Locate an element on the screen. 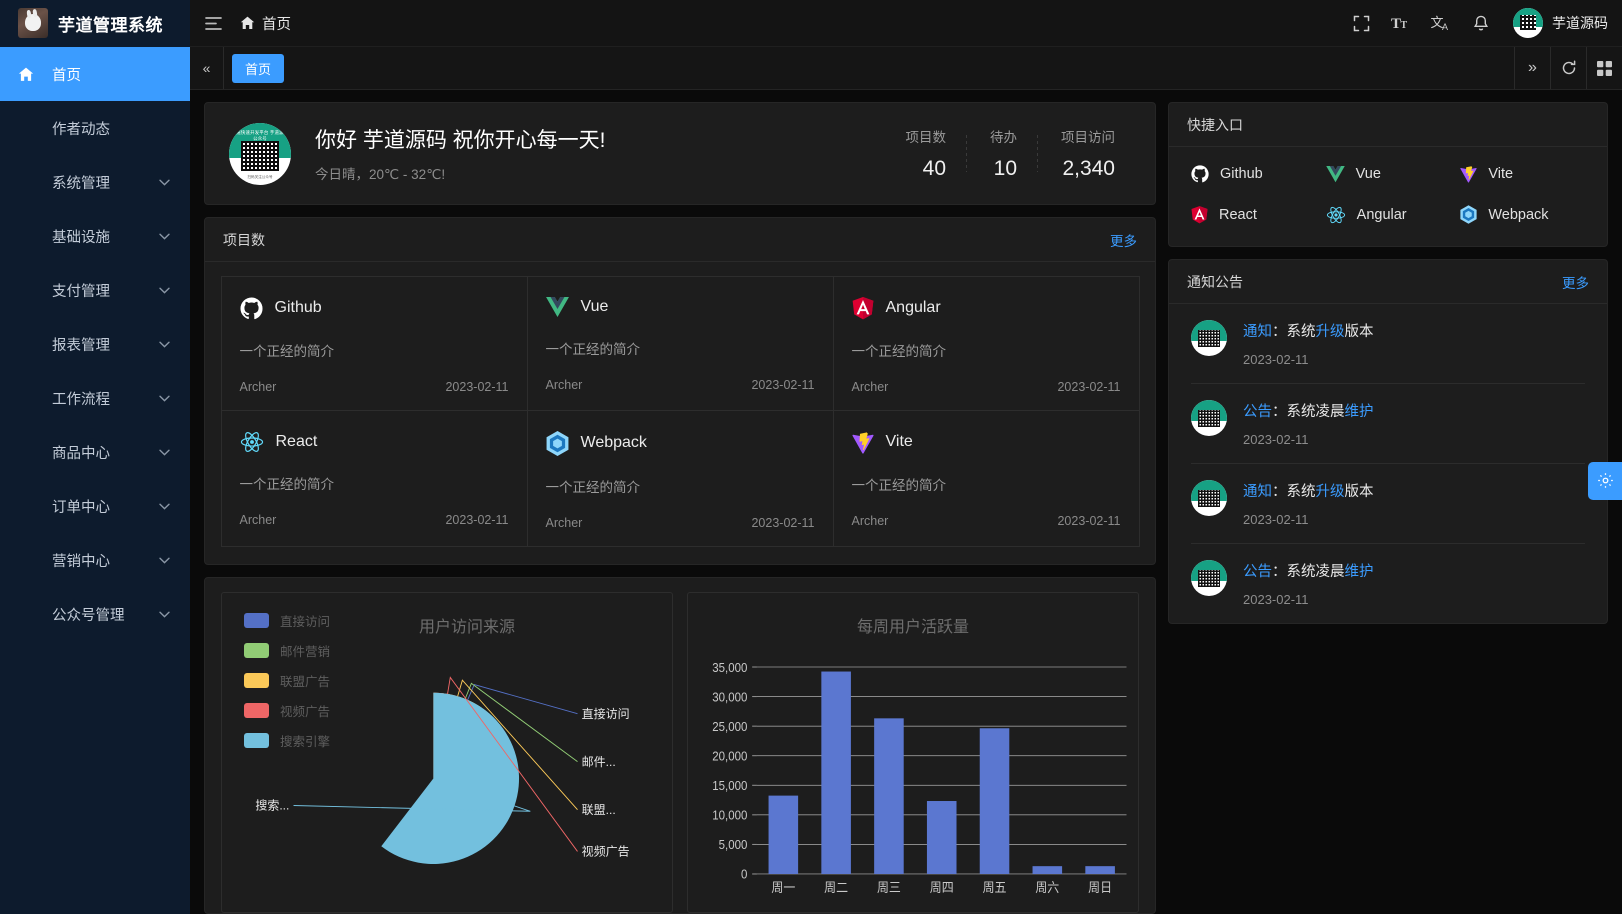 The image size is (1622, 914). notice-body: 公告：系统凌晨维护 2023-02-11 is located at coordinates (1414, 583).